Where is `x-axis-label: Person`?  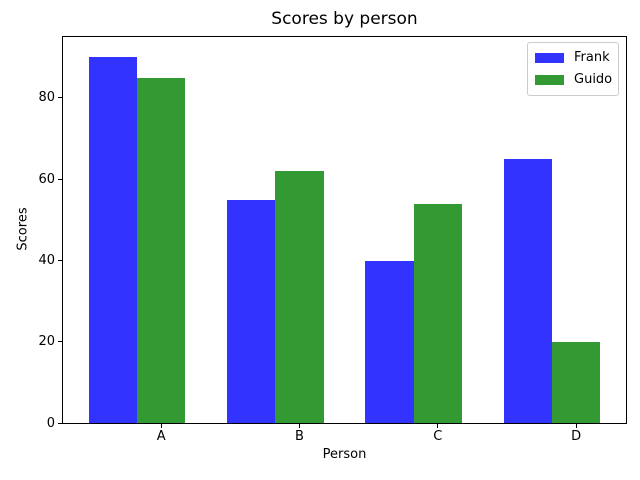
x-axis-label: Person is located at coordinates (344, 454).